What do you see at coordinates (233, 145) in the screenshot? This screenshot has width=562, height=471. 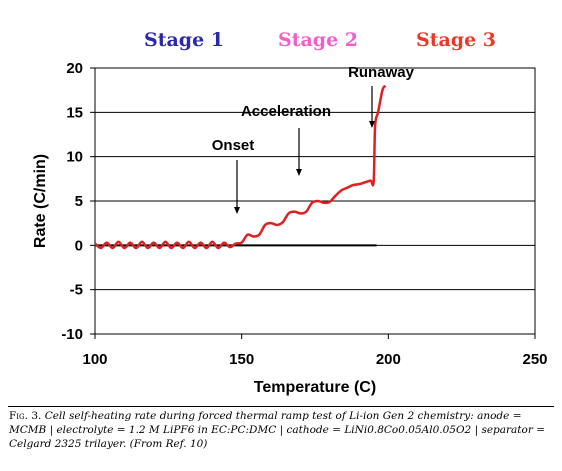 I see `annotation-label: Onset` at bounding box center [233, 145].